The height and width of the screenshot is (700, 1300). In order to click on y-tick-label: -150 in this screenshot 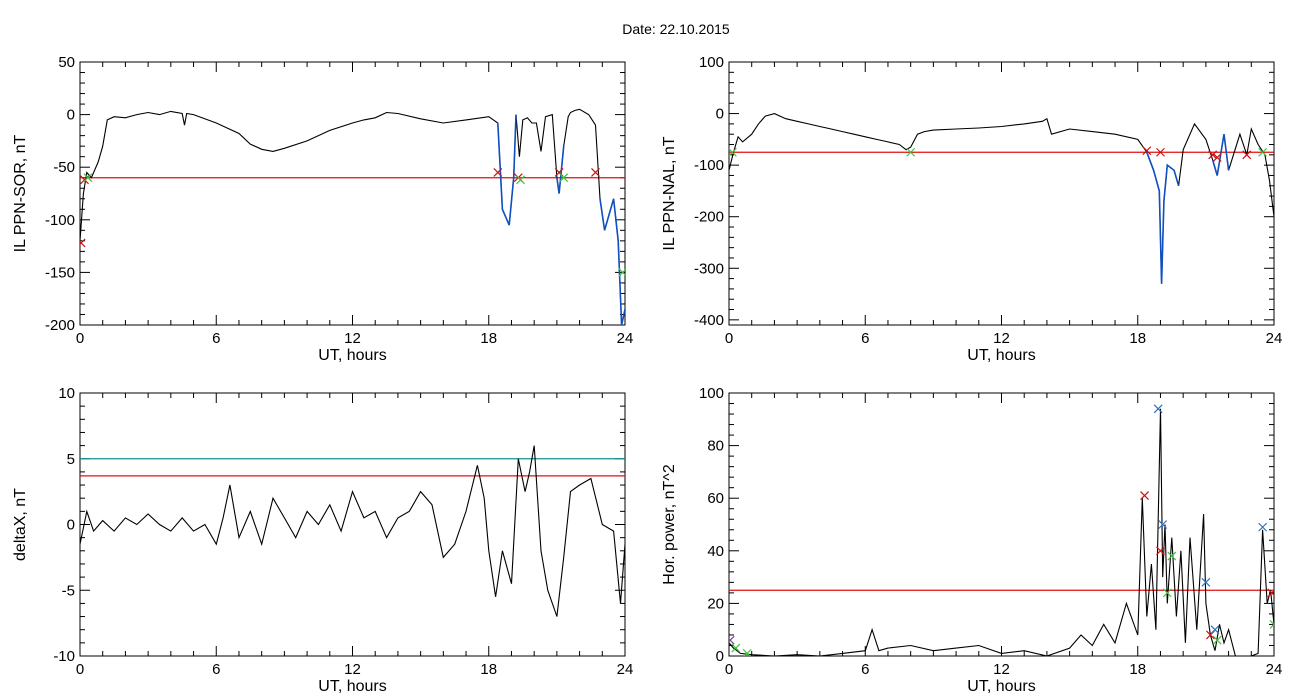, I will do `click(60, 272)`.